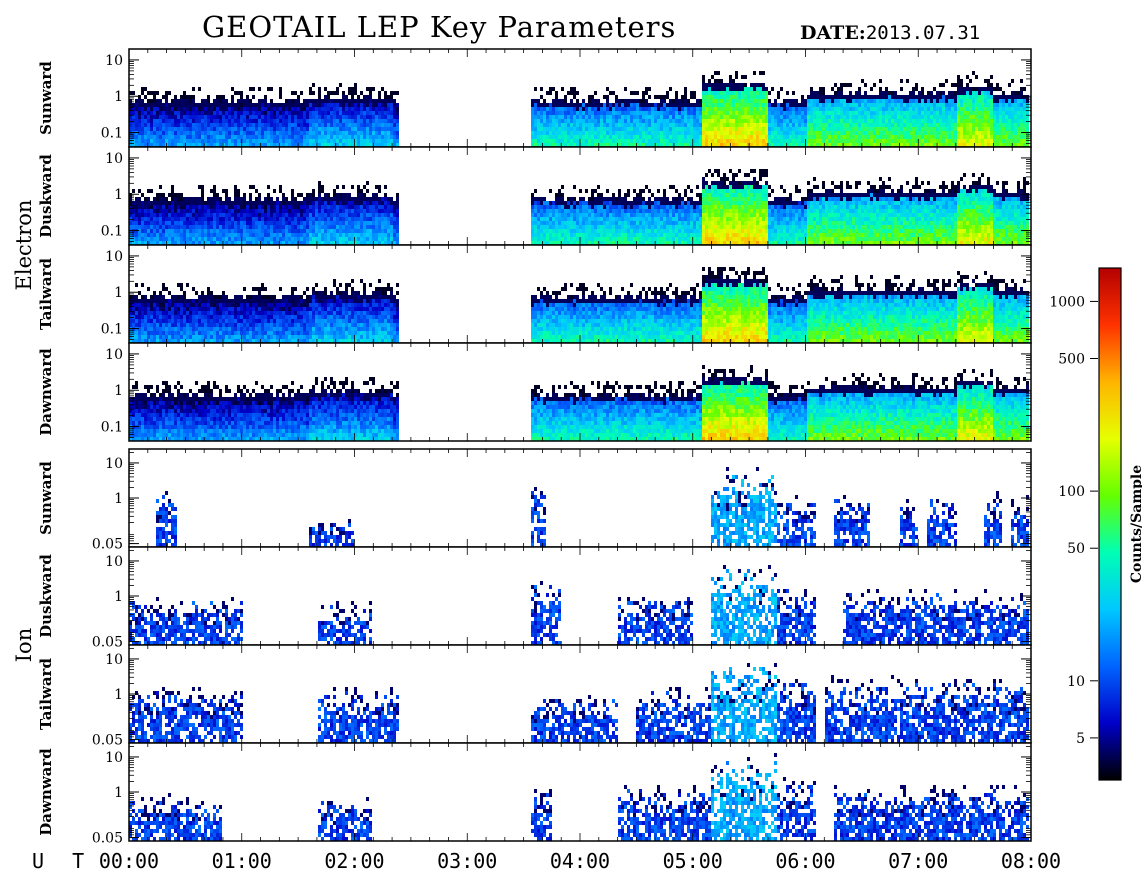  Describe the element at coordinates (439, 27) in the screenshot. I see `chart-title: GEOTAIL LEP Key Parameters` at that location.